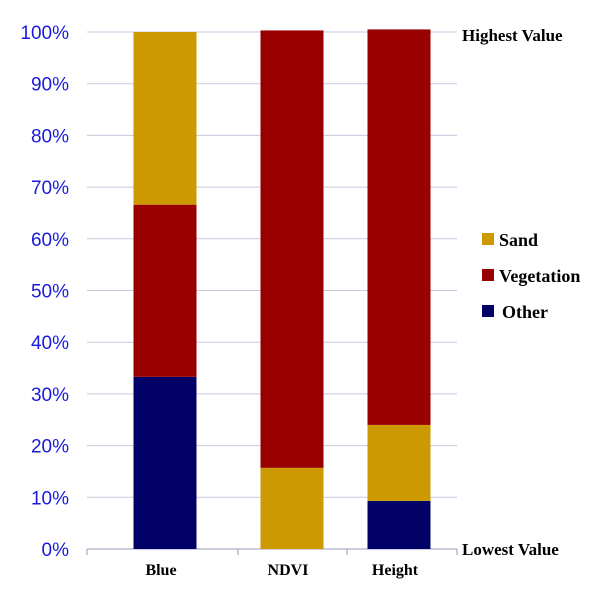  I want to click on y-tick-label: 20%, so click(50, 447).